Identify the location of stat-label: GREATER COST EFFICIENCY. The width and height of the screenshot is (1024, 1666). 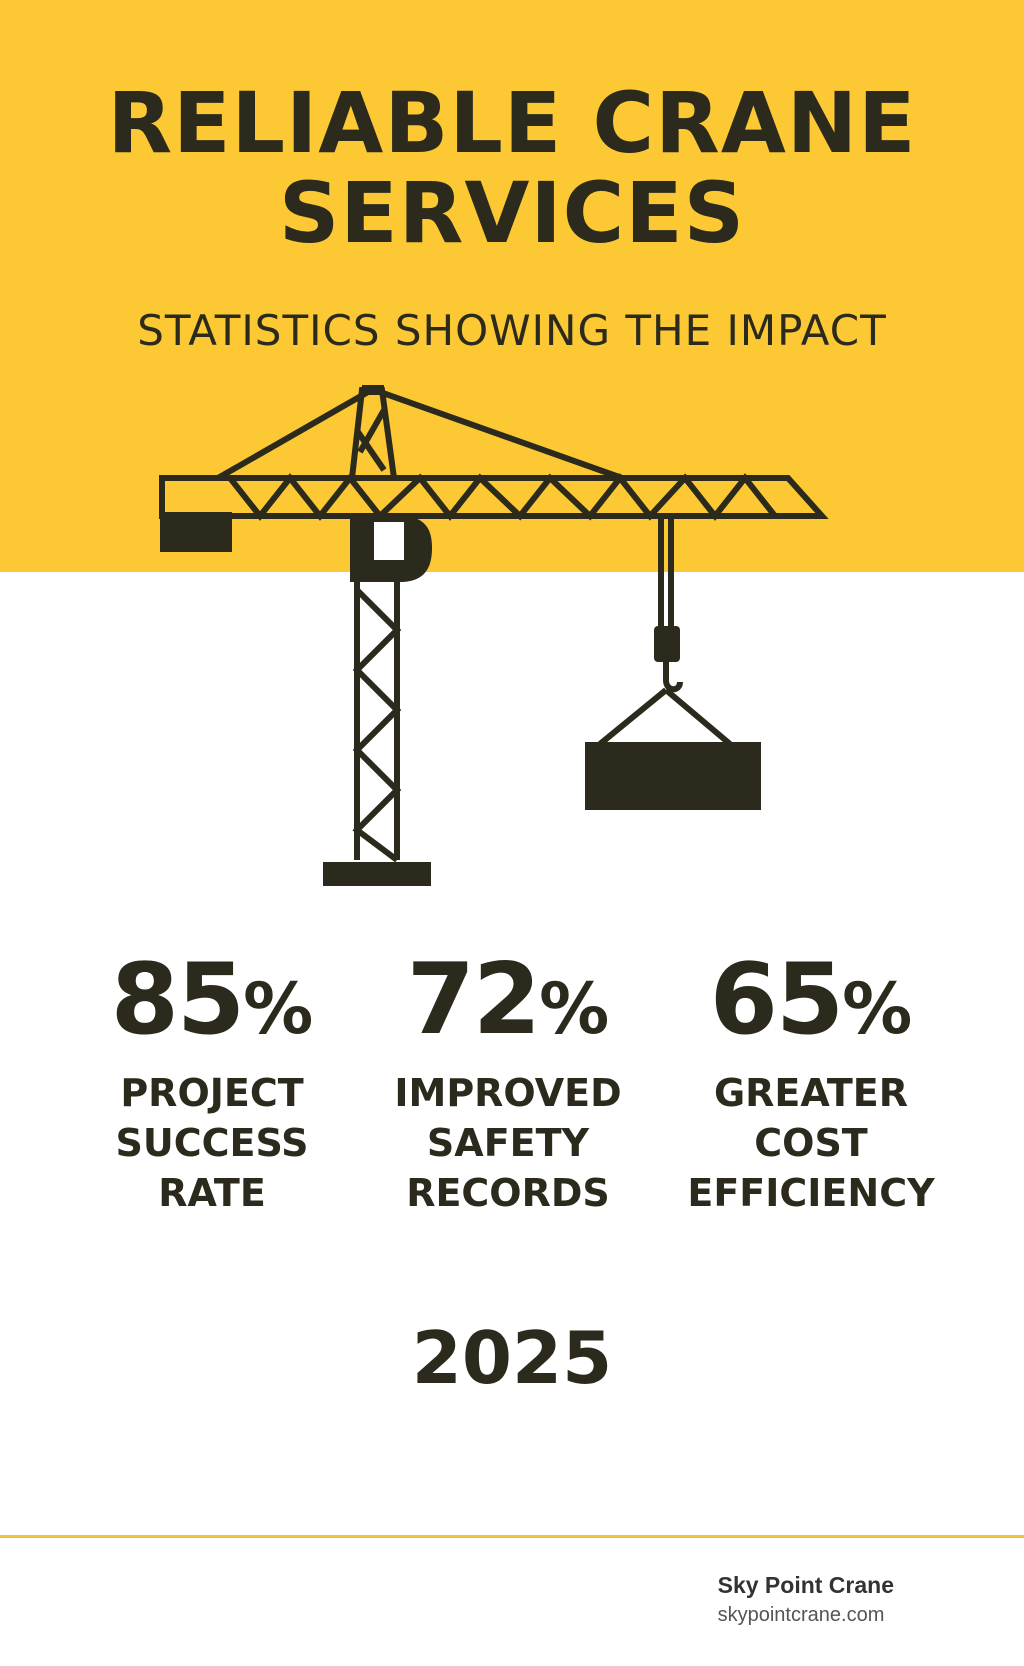
(811, 1143).